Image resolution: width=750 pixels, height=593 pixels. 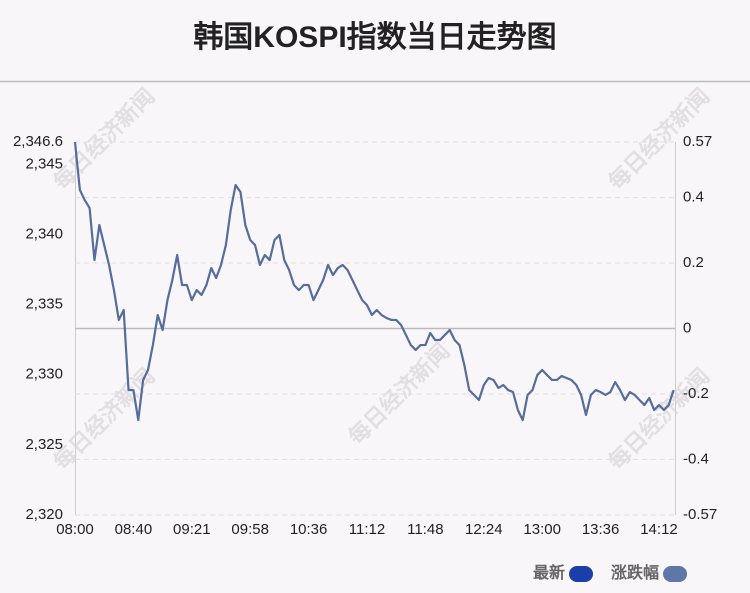 What do you see at coordinates (44, 234) in the screenshot?
I see `y-tick-label: 2,340` at bounding box center [44, 234].